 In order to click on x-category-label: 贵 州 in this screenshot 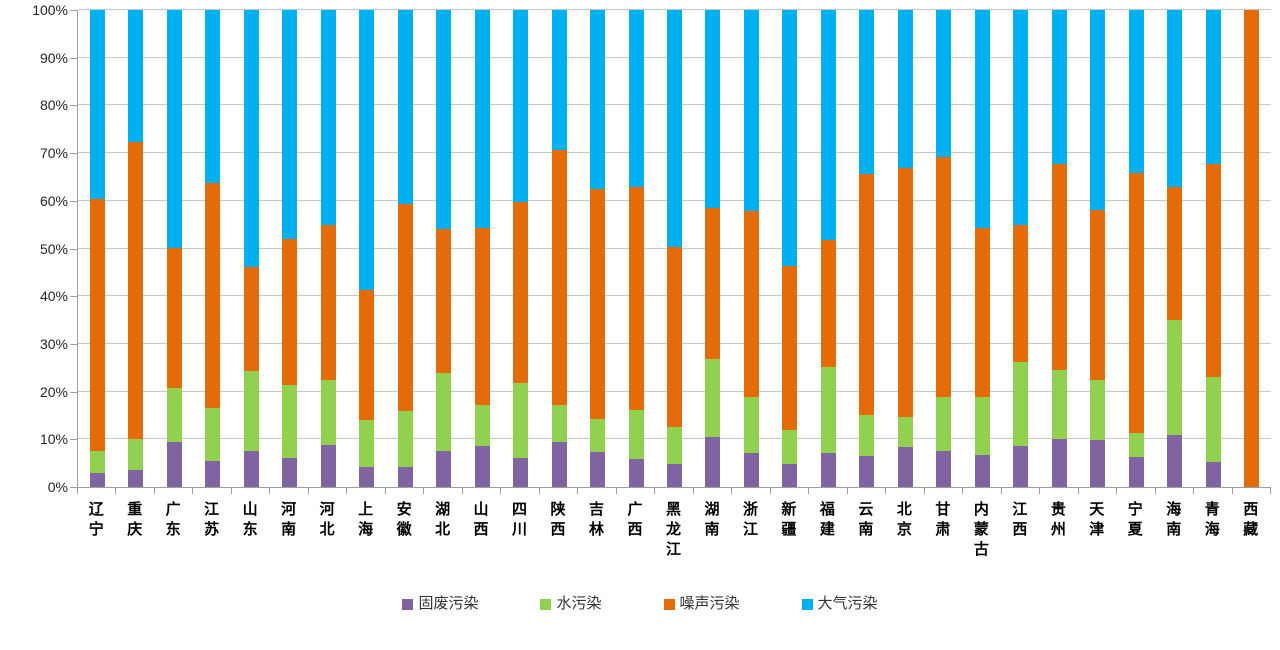, I will do `click(1058, 519)`.